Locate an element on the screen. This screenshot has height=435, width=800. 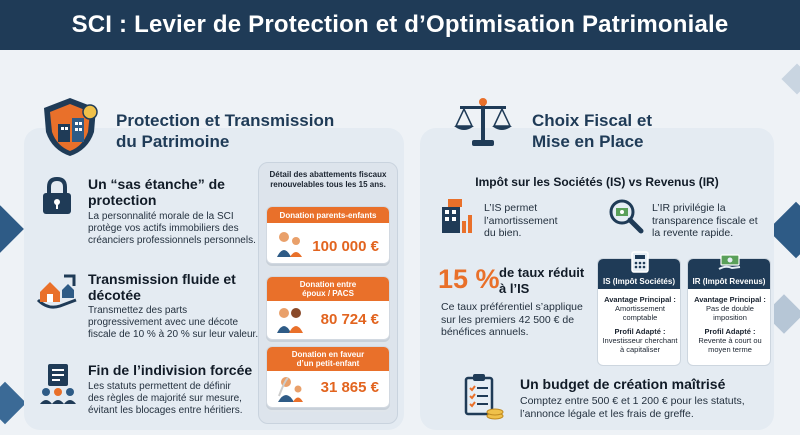
text-line: créanciers professionnels personnels. is located at coordinates (172, 240).